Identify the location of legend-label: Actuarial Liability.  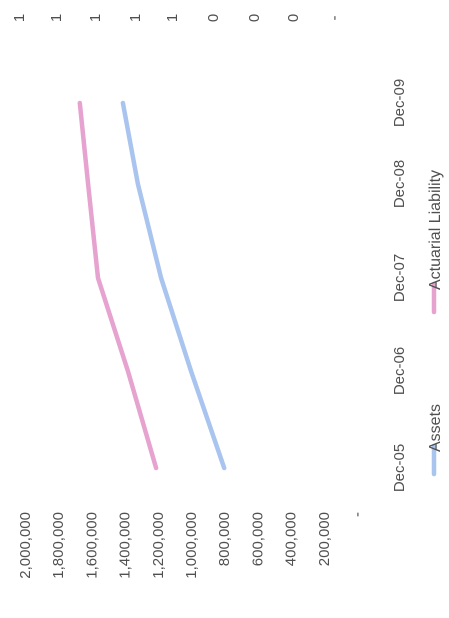
(435, 230).